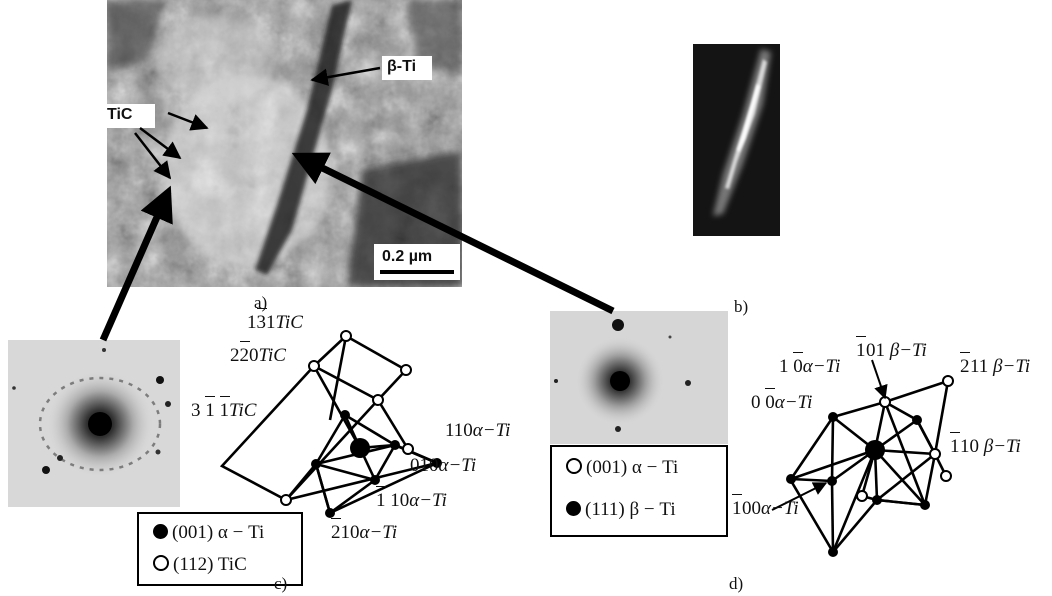 Image resolution: width=1052 pixels, height=596 pixels. What do you see at coordinates (443, 465) in the screenshot?
I see `label-010-alpha: 010α−Ti` at bounding box center [443, 465].